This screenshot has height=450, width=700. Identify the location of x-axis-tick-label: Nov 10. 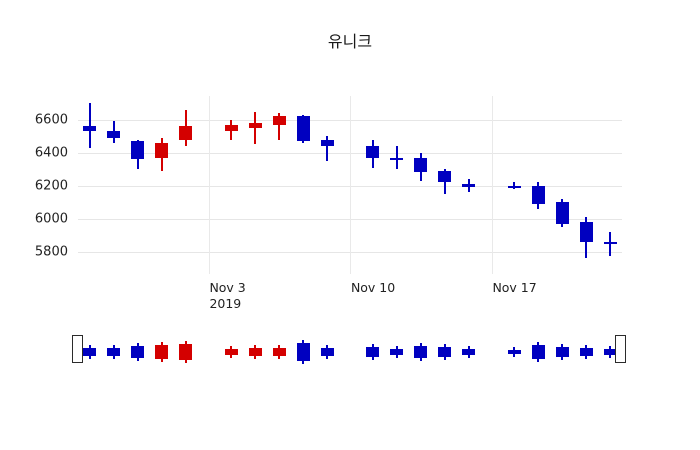
(373, 287).